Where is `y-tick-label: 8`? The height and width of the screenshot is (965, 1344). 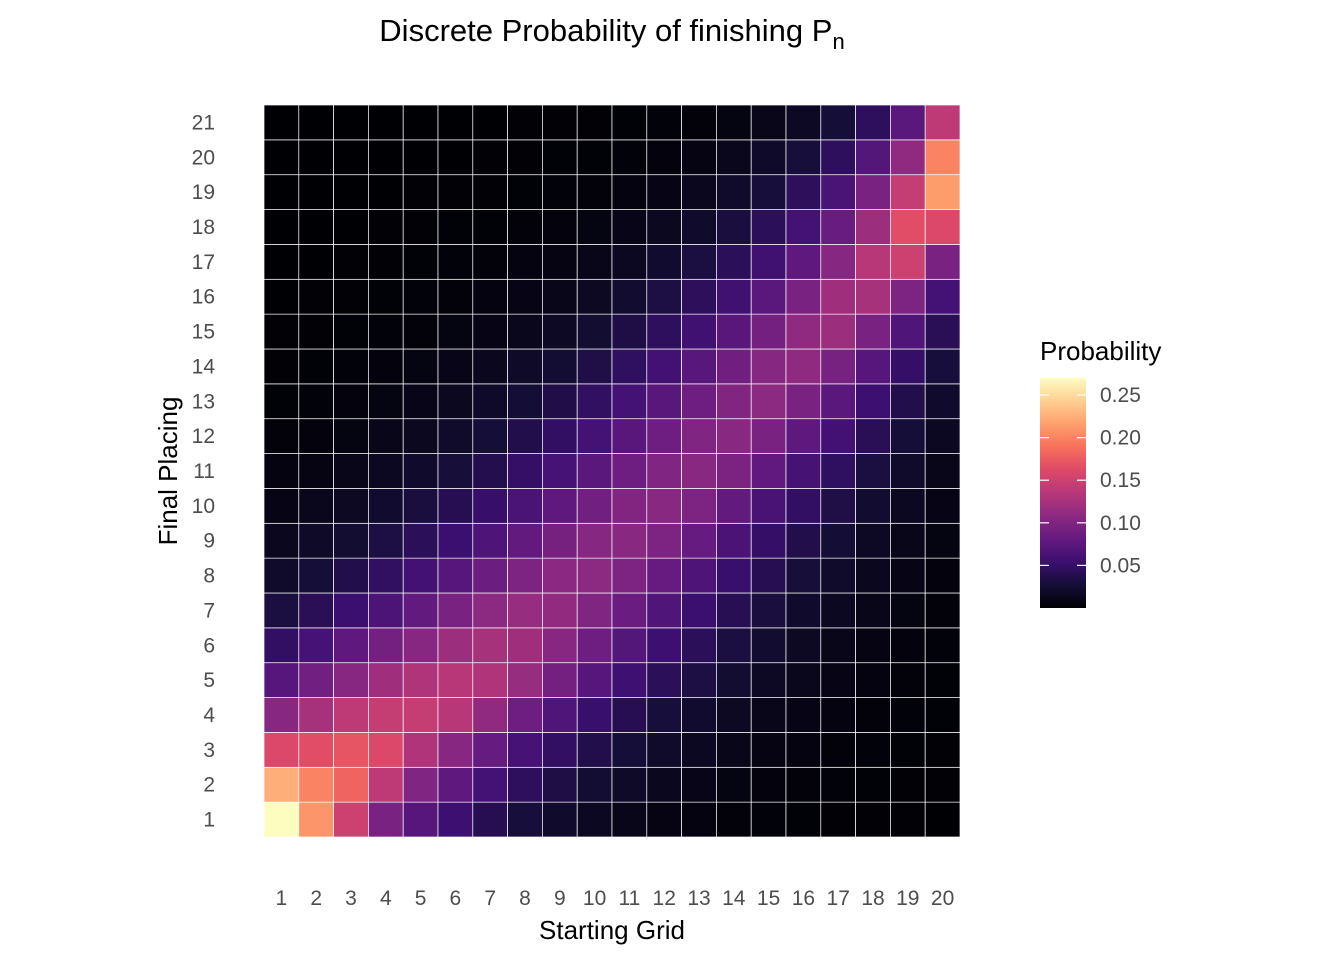
y-tick-label: 8 is located at coordinates (209, 576).